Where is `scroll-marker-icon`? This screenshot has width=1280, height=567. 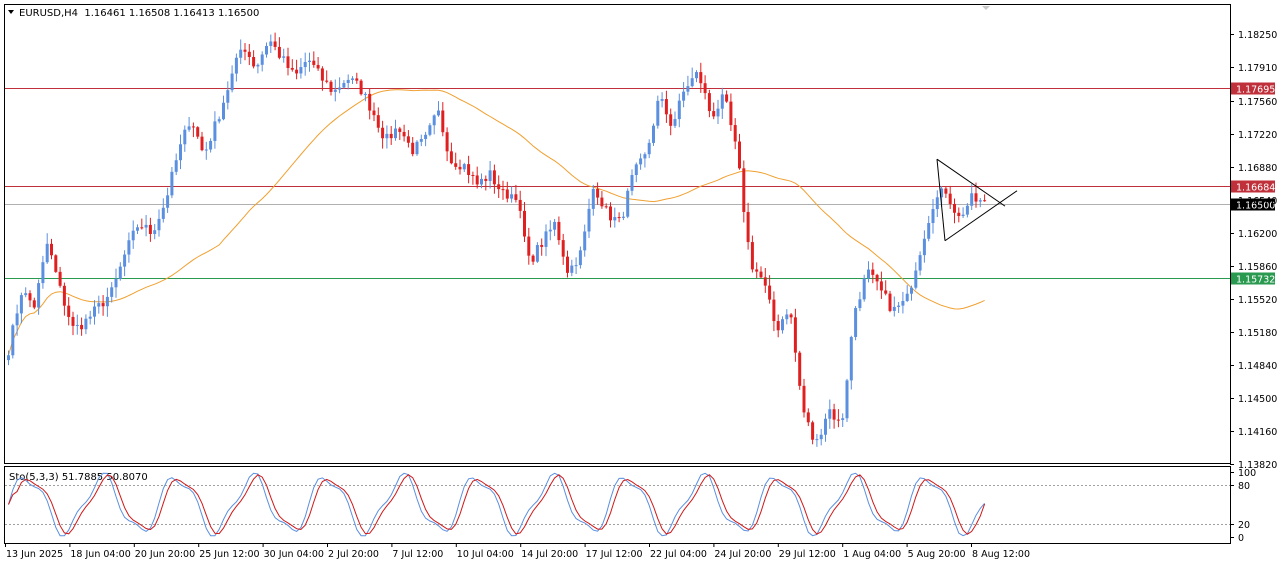
scroll-marker-icon is located at coordinates (986, 8).